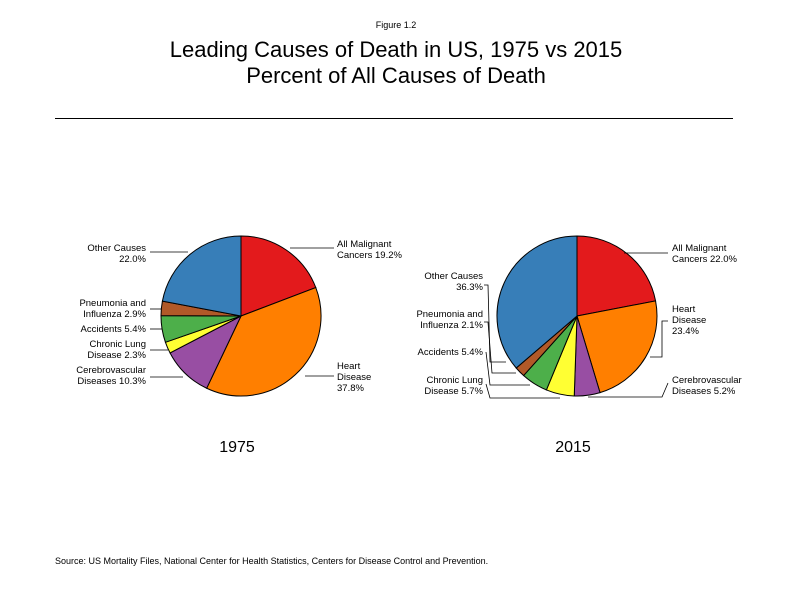 The width and height of the screenshot is (792, 612). I want to click on title-line-2: Percent of All Causes of Death, so click(396, 75).